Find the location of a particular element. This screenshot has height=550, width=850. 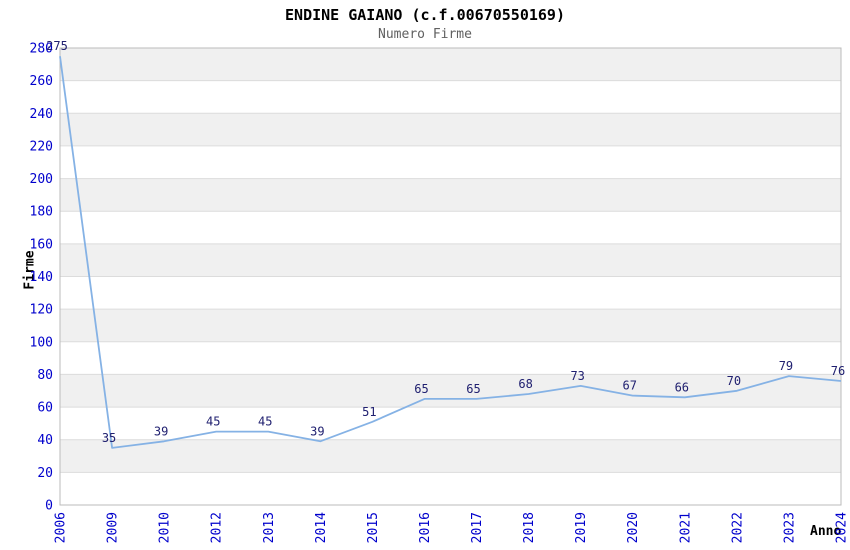

value-label: 67 is located at coordinates (630, 386).